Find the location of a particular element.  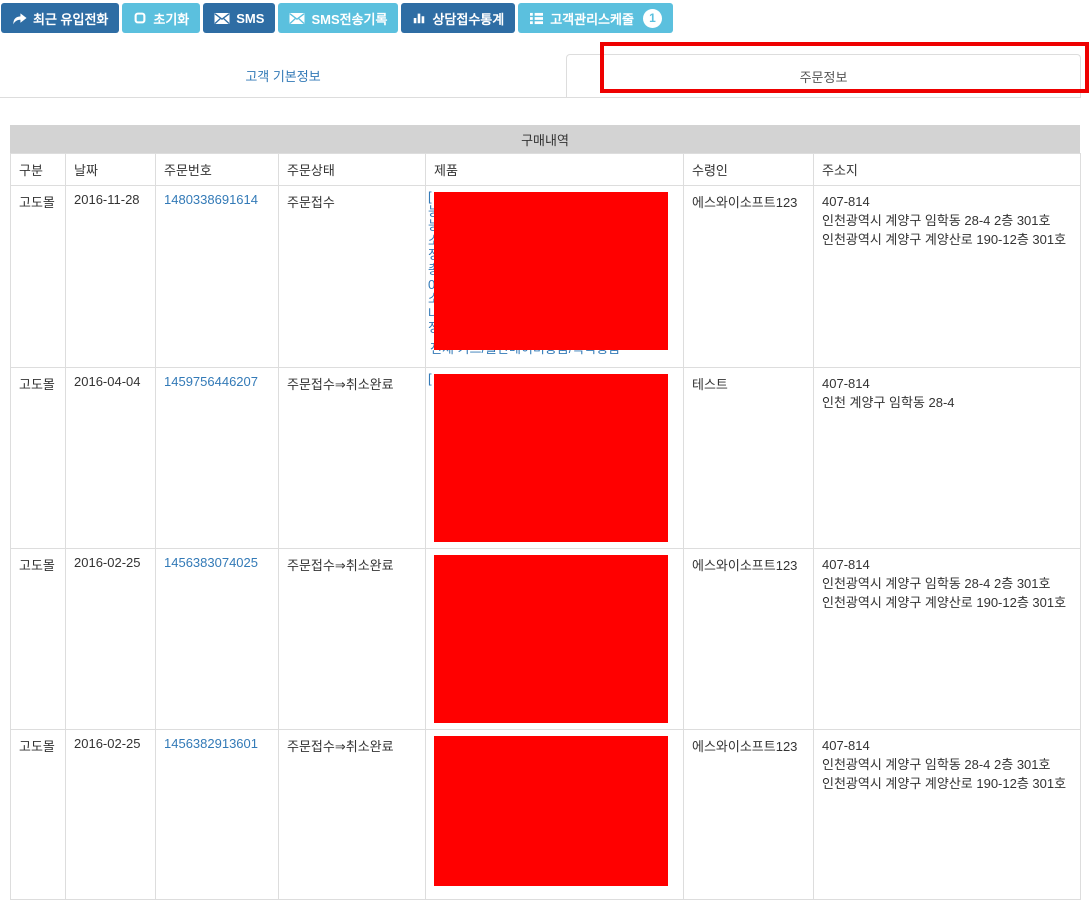

cell-status: 주문접수 is located at coordinates (352, 276).